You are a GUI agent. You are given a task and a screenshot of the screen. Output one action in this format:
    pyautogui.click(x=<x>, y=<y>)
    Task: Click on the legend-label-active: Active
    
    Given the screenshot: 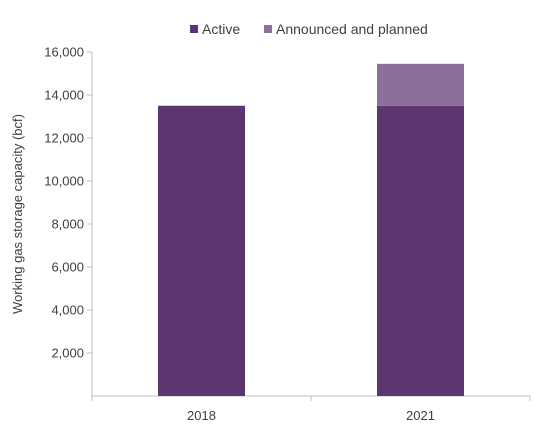 What is the action you would take?
    pyautogui.click(x=221, y=29)
    